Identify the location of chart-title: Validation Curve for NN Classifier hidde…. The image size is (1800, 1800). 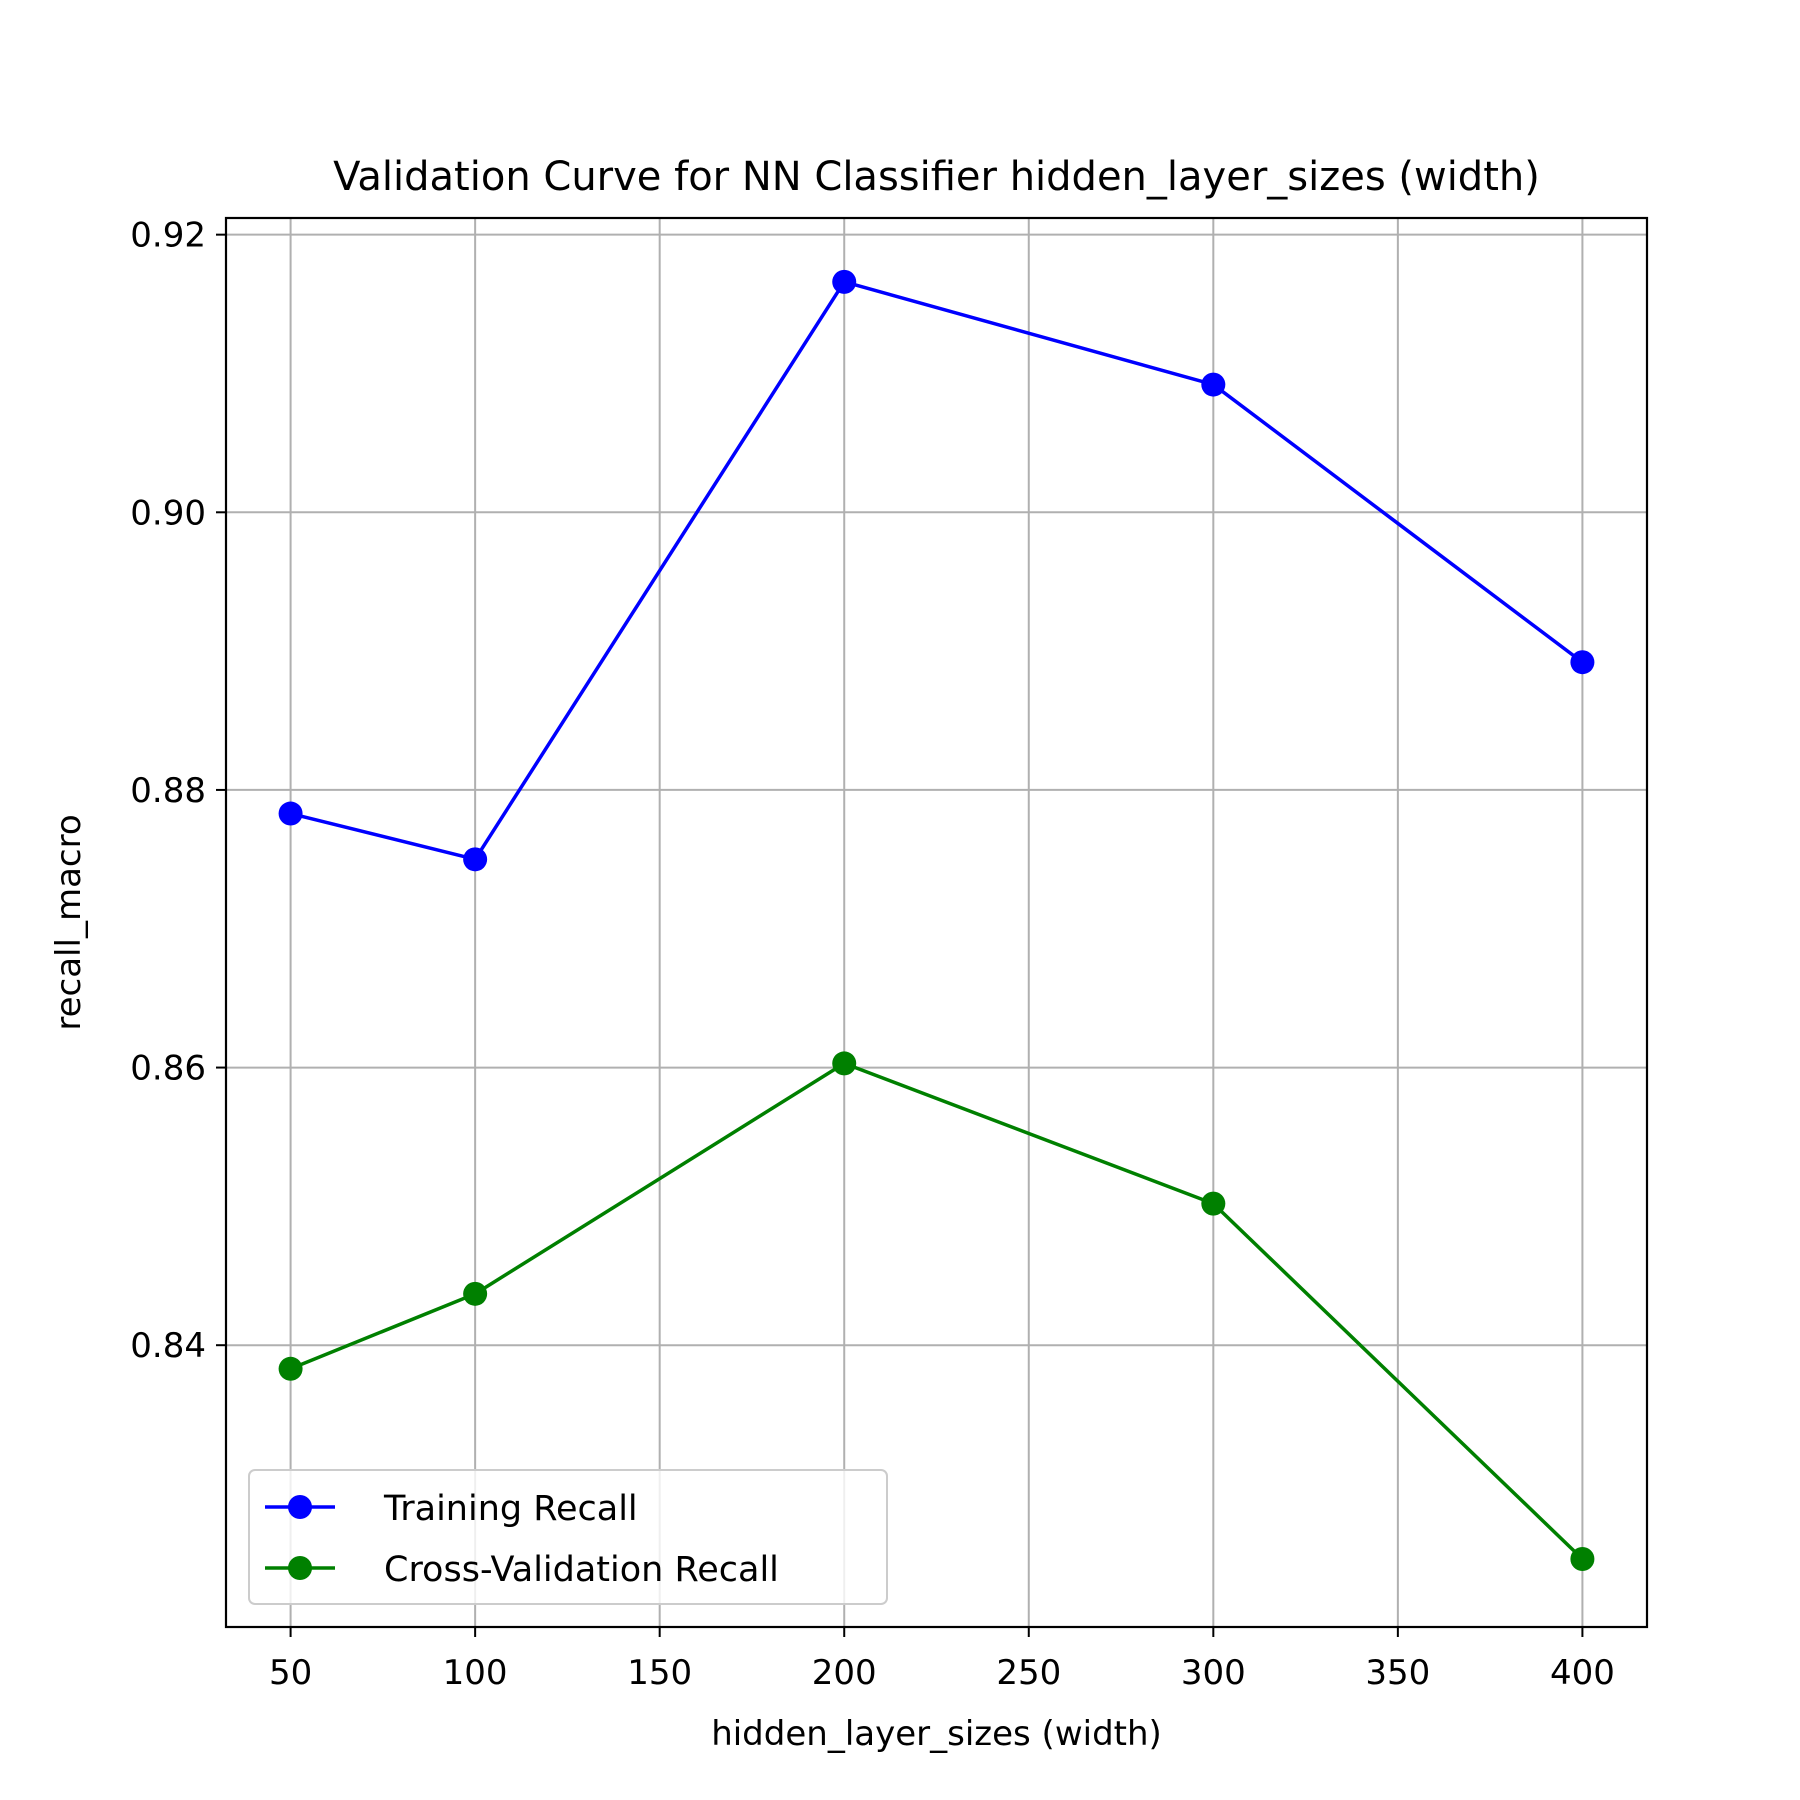
(936, 177).